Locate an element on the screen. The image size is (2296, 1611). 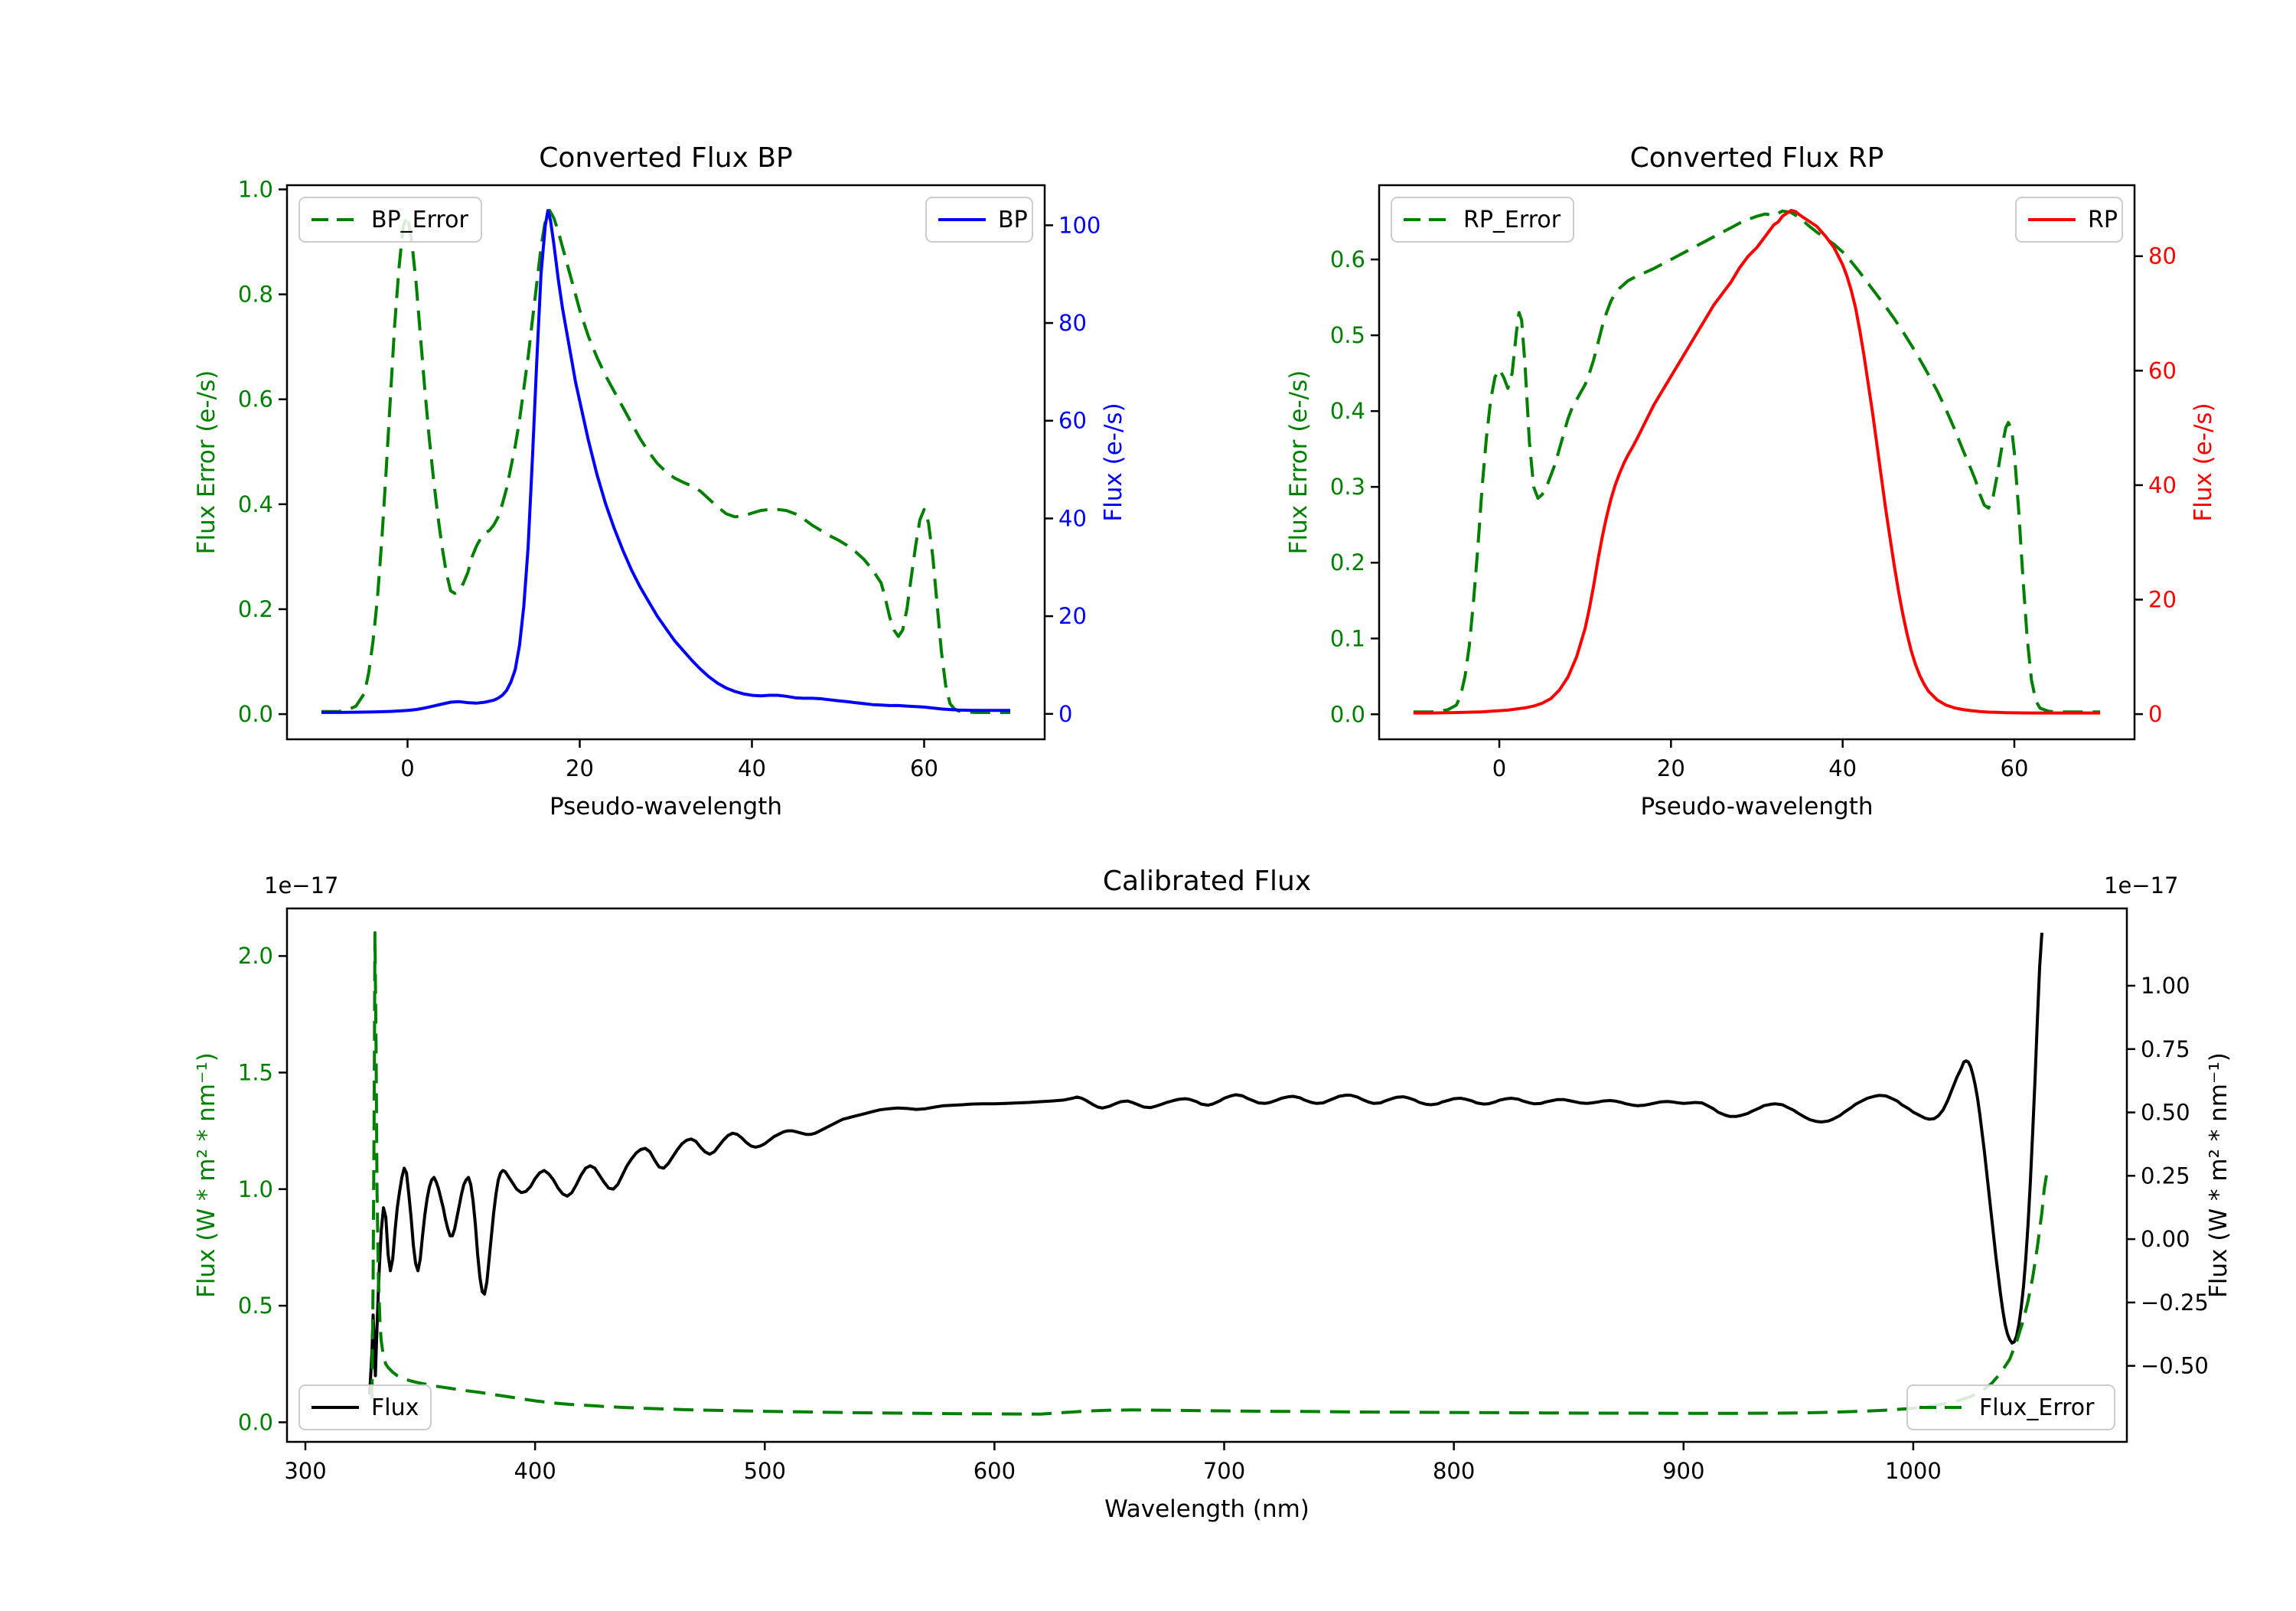
y-tick-label-right: 0.50 is located at coordinates (2165, 1113).